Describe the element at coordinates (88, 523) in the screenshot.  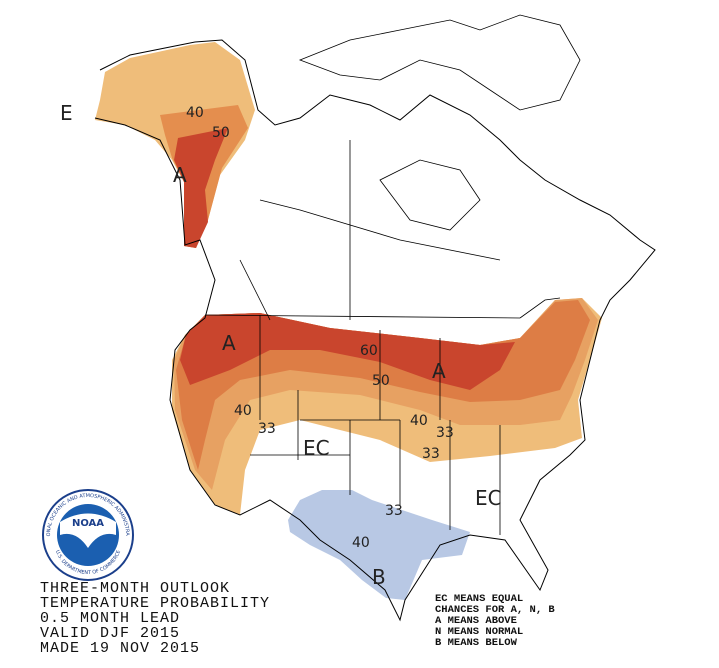
I see `logo-text: NOAA` at that location.